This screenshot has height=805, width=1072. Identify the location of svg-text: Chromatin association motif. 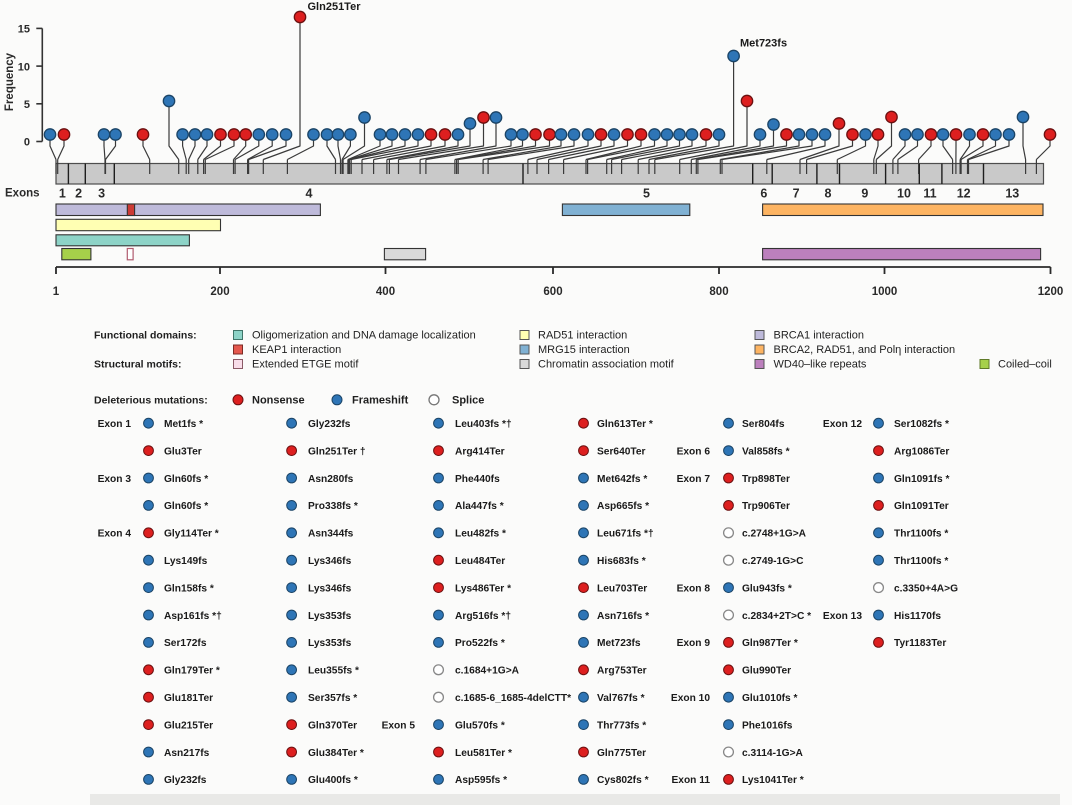
(606, 365).